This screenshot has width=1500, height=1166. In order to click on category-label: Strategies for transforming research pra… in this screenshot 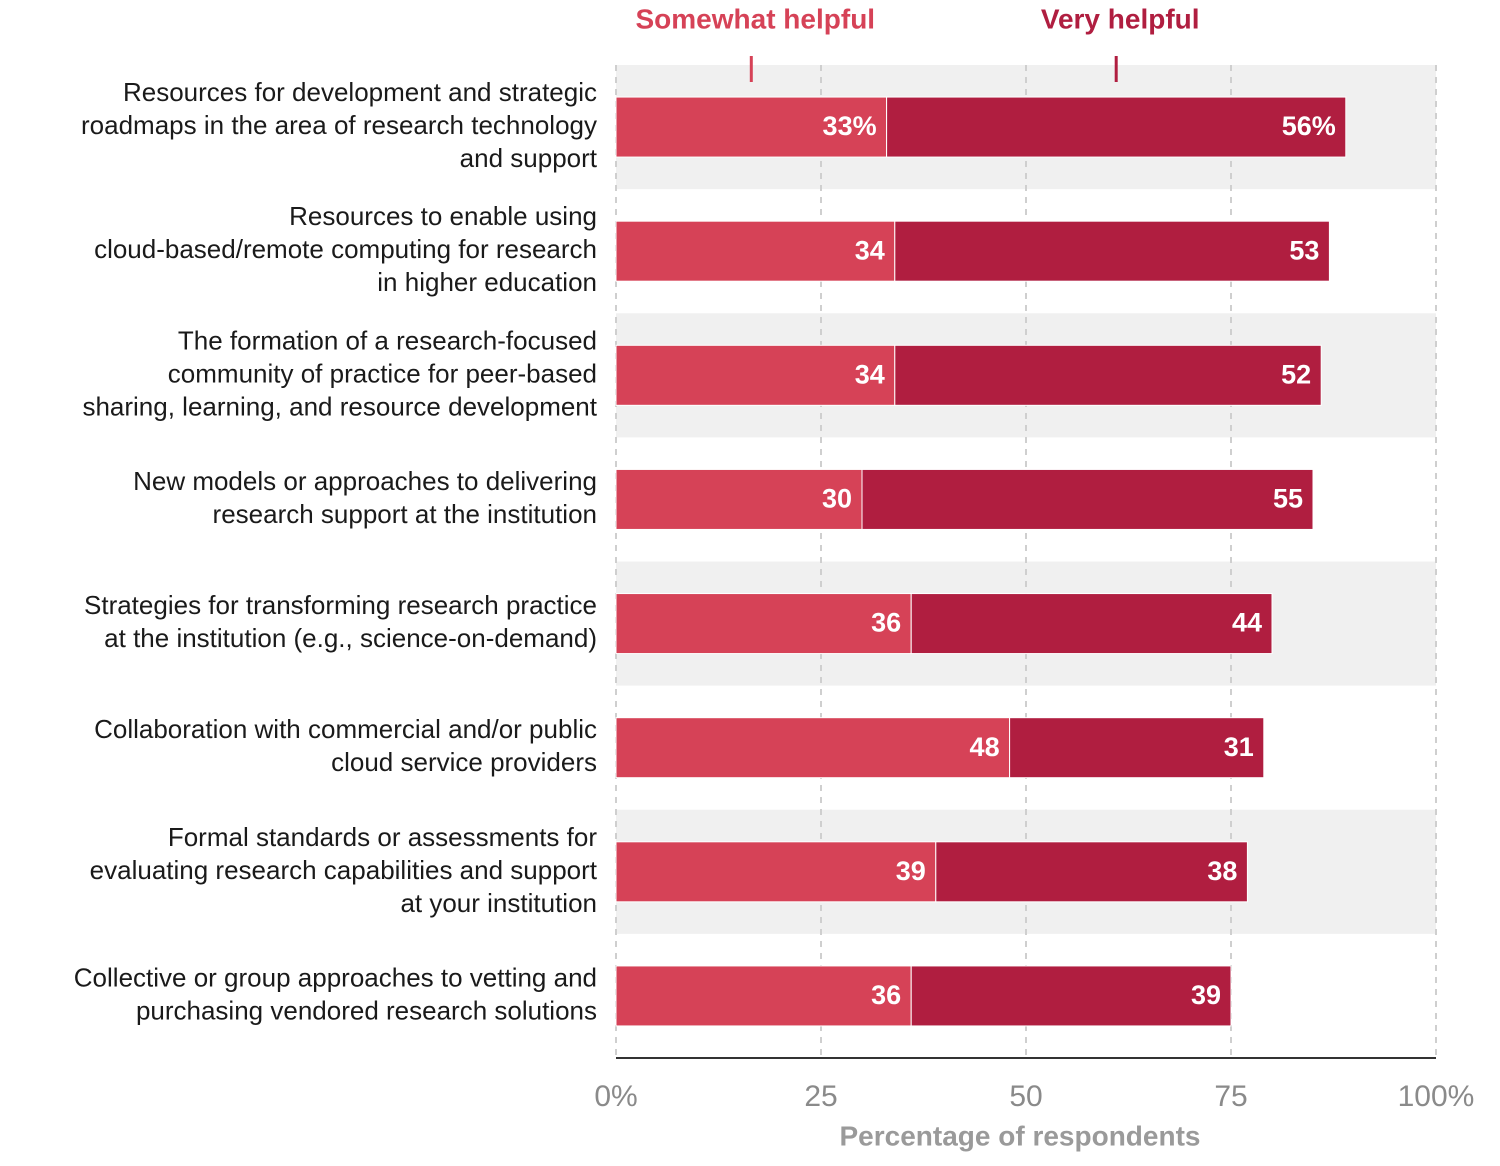, I will do `click(340, 621)`.